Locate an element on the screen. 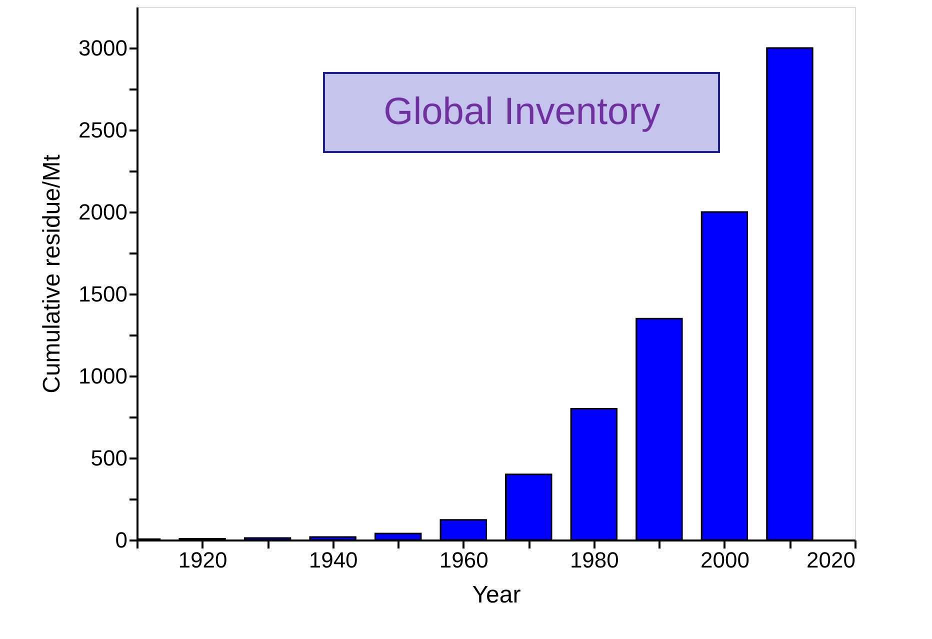 This screenshot has width=932, height=639. y-tick-label: 0 is located at coordinates (121, 540).